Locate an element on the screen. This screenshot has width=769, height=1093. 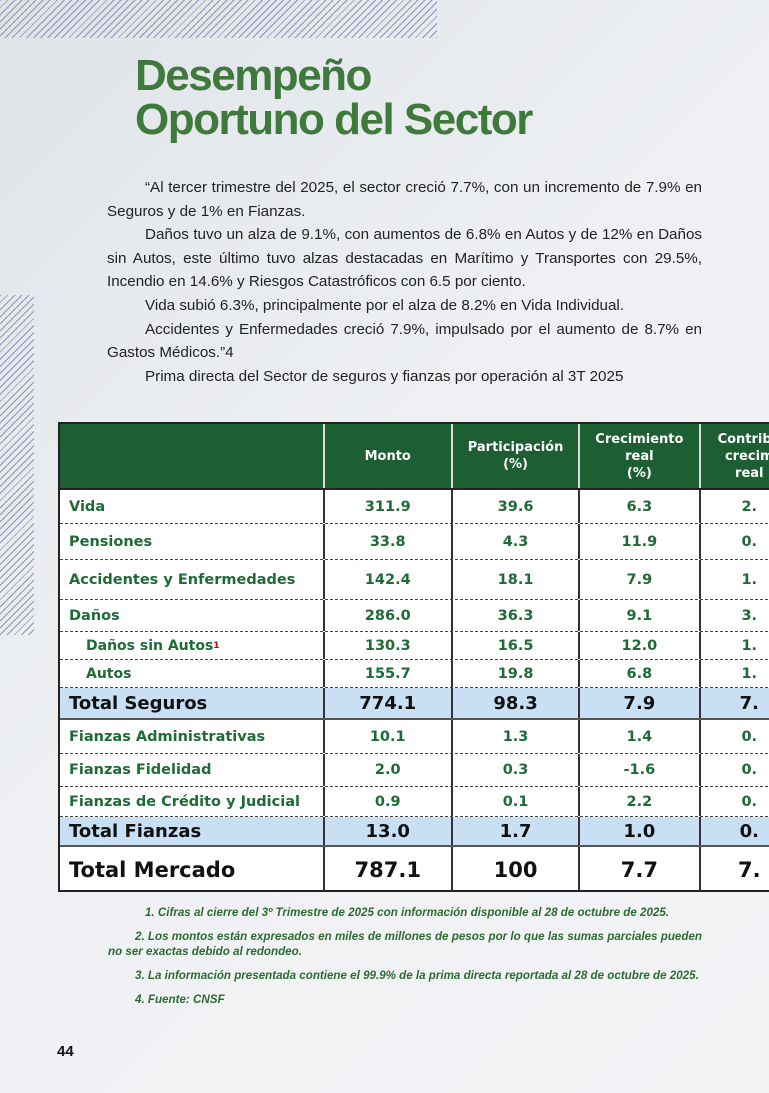
value-cell: 10.1 is located at coordinates (386, 736).